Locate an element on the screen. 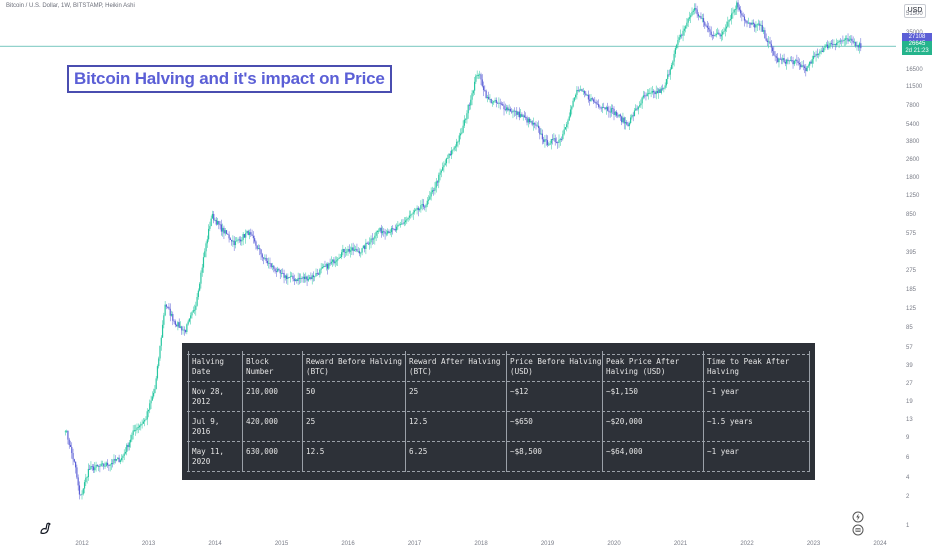 Image resolution: width=932 pixels, height=550 pixels. table-cell: ~$20,000 is located at coordinates (624, 421).